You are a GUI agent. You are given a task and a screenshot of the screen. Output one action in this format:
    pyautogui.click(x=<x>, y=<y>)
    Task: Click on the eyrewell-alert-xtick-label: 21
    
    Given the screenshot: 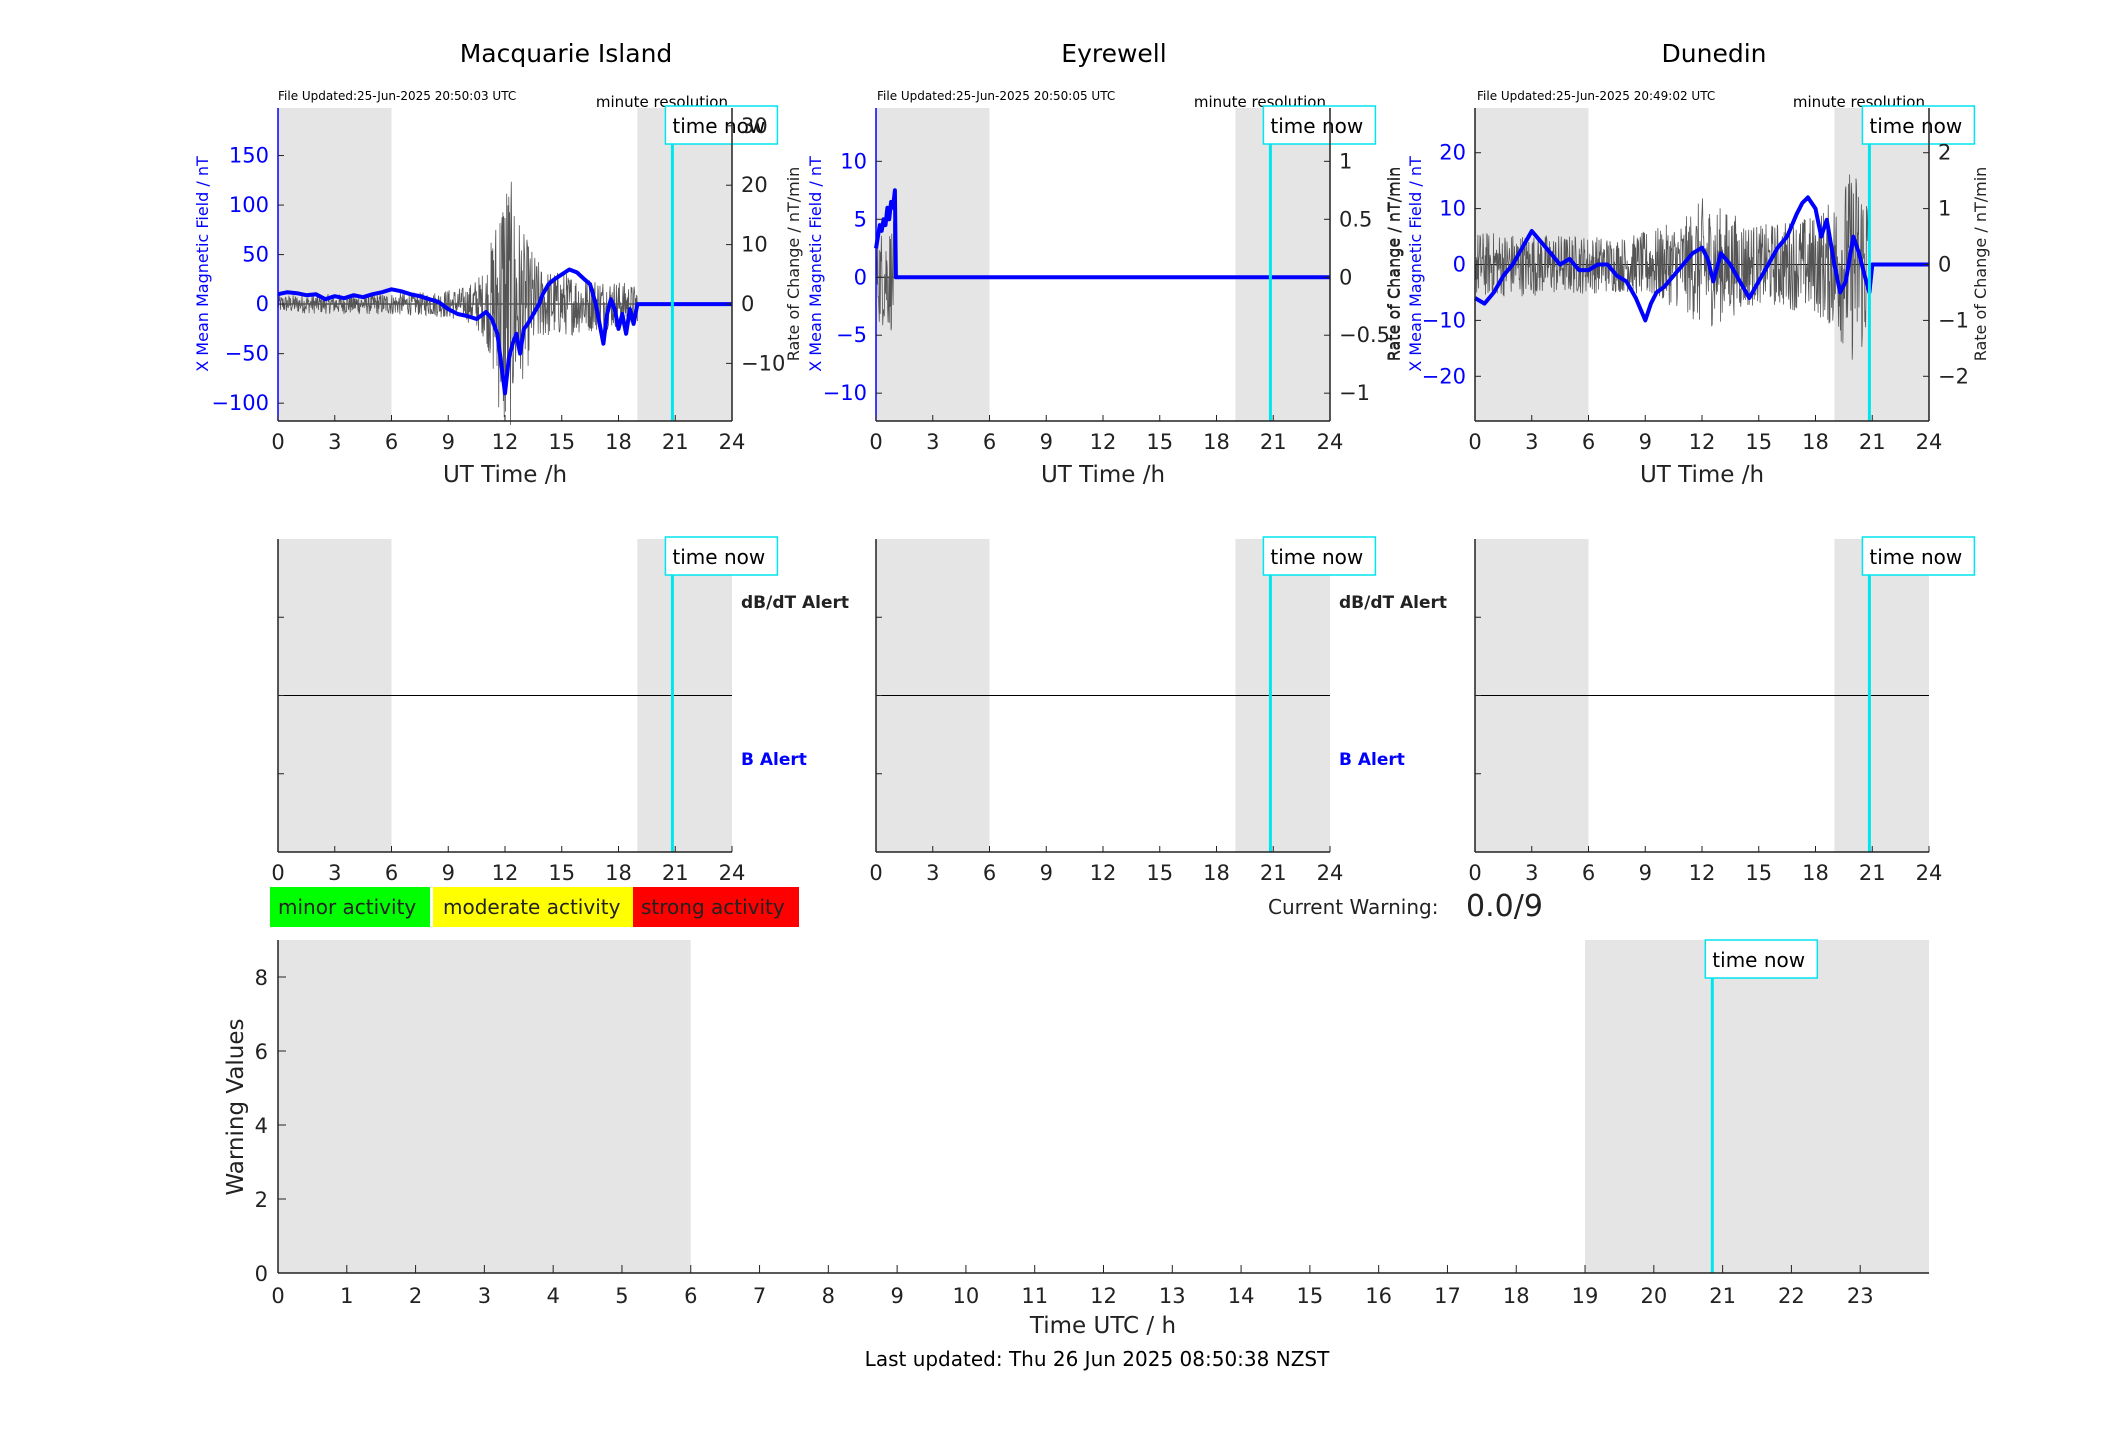 What is the action you would take?
    pyautogui.click(x=1273, y=873)
    